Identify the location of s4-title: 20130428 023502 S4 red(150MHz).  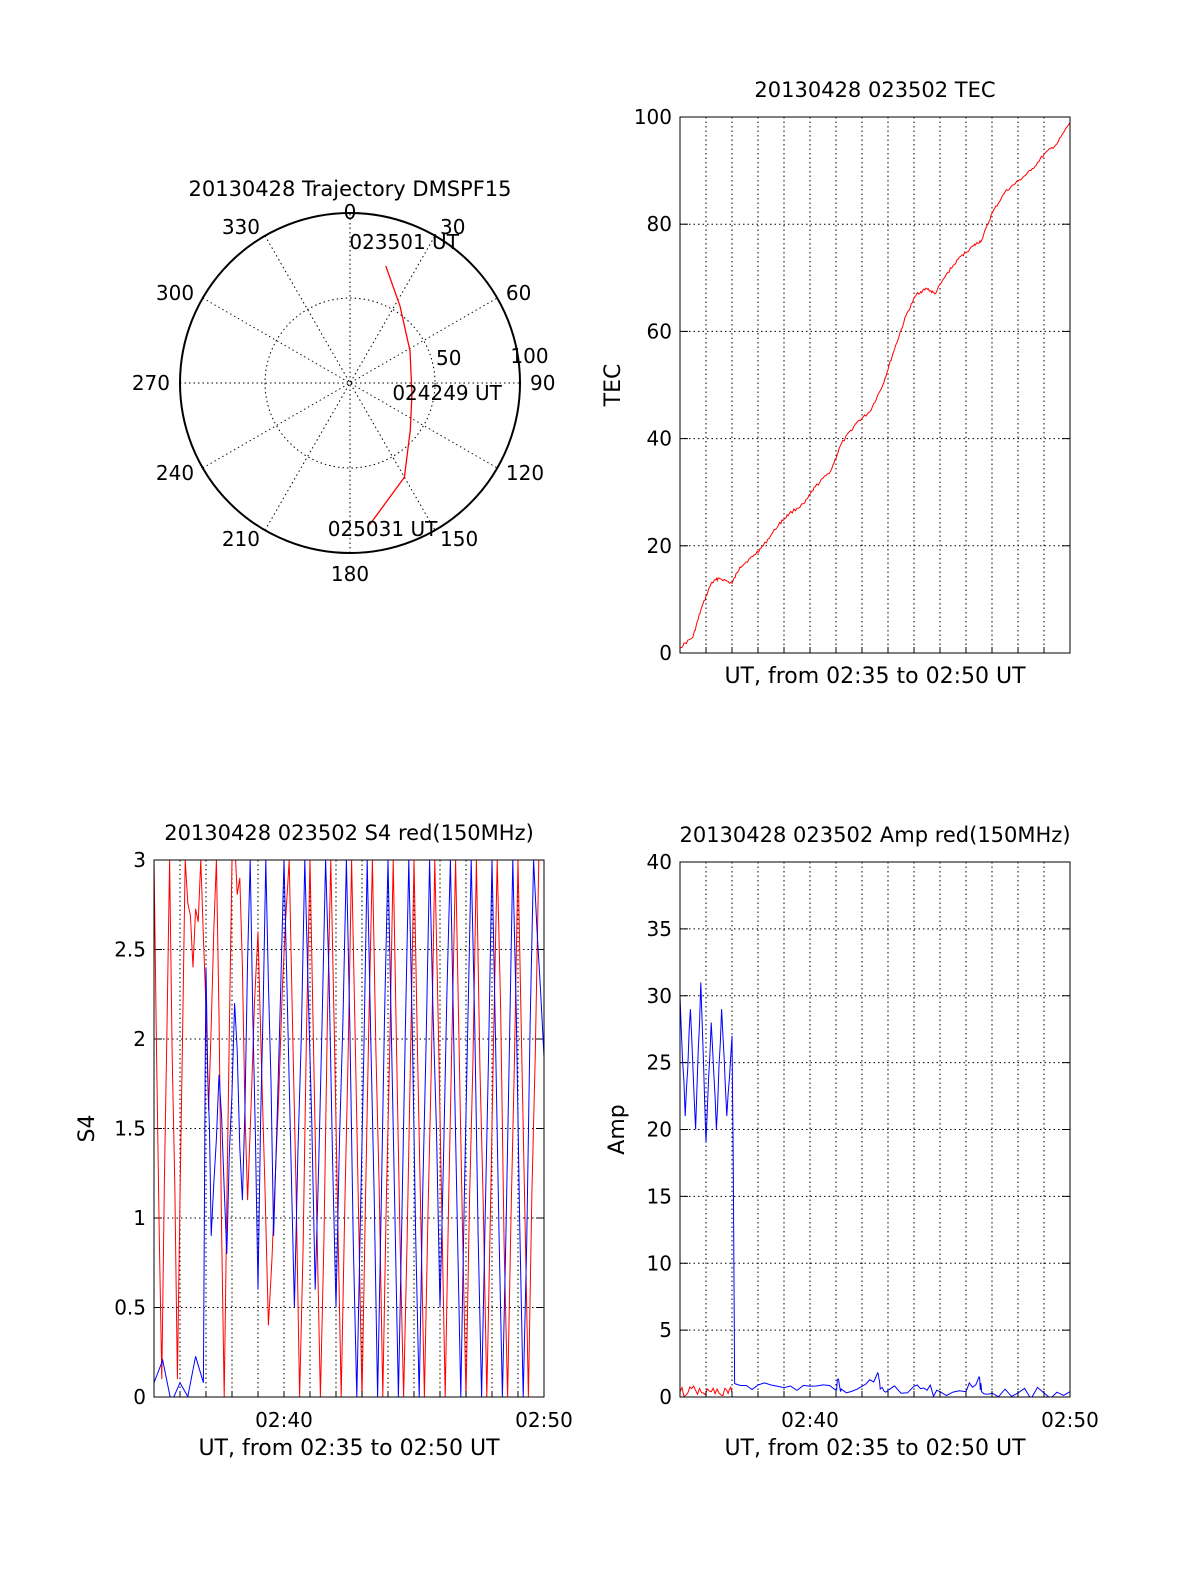
(349, 833).